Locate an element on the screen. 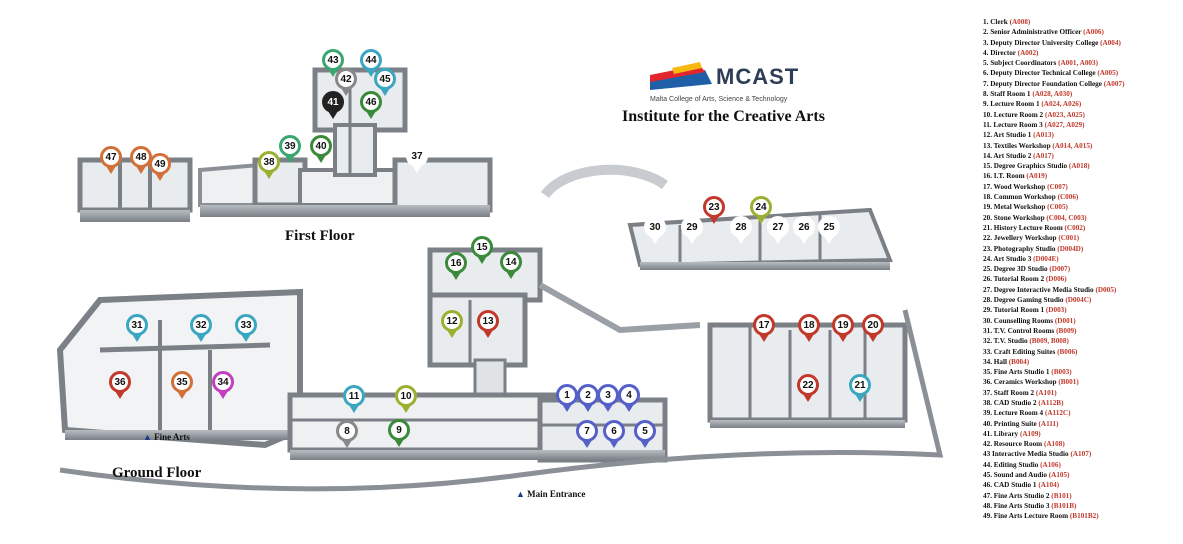 The image size is (1183, 544). pin-number: 41 is located at coordinates (333, 102).